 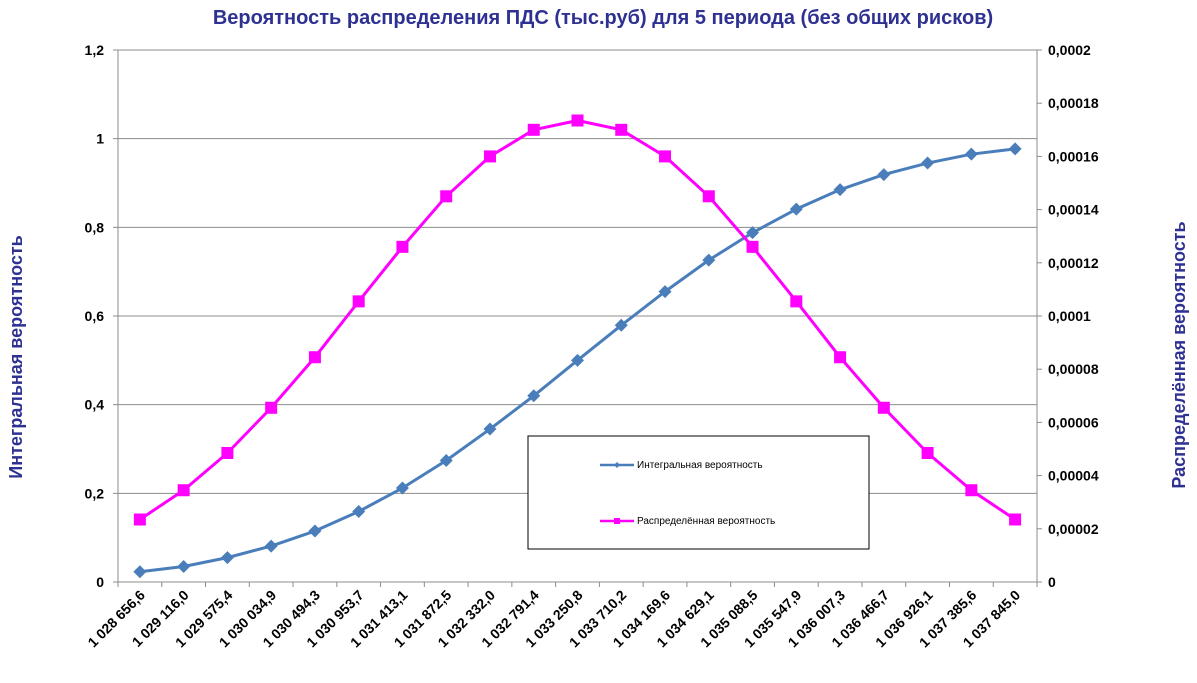 What do you see at coordinates (1073, 422) in the screenshot?
I see `y2-tick-label: 0,00006` at bounding box center [1073, 422].